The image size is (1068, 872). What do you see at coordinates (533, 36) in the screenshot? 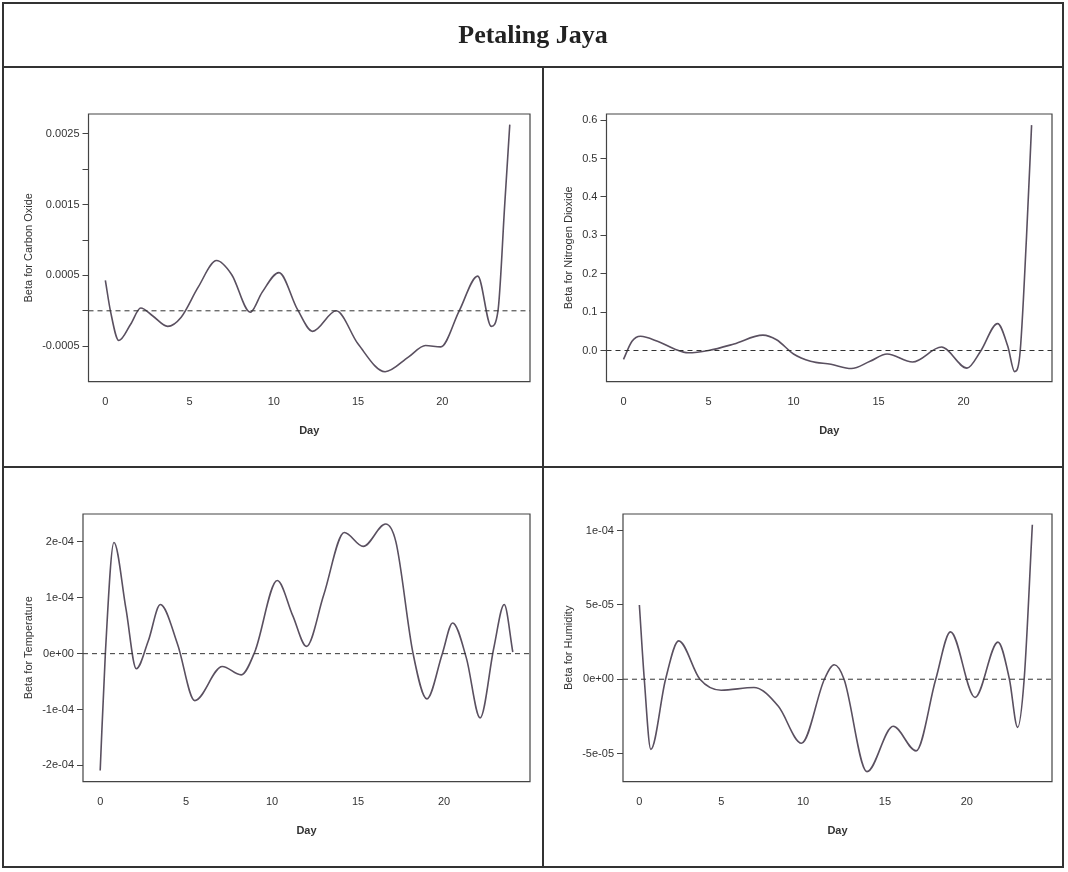
I see `chart-title: Petaling Jaya` at bounding box center [533, 36].